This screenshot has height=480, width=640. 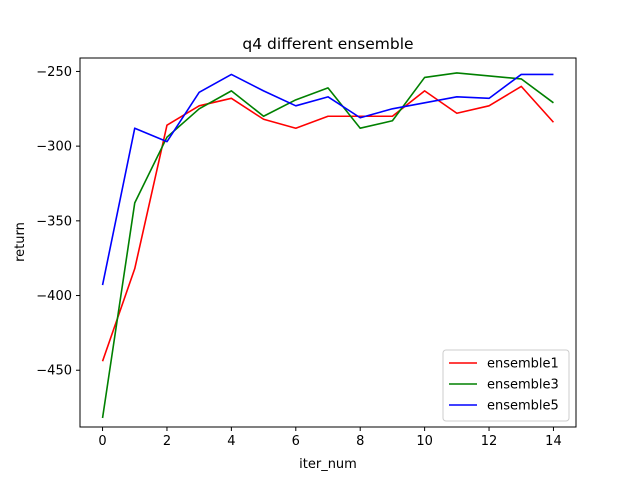 I want to click on chart-title: q4 different ensemble, so click(x=327, y=44).